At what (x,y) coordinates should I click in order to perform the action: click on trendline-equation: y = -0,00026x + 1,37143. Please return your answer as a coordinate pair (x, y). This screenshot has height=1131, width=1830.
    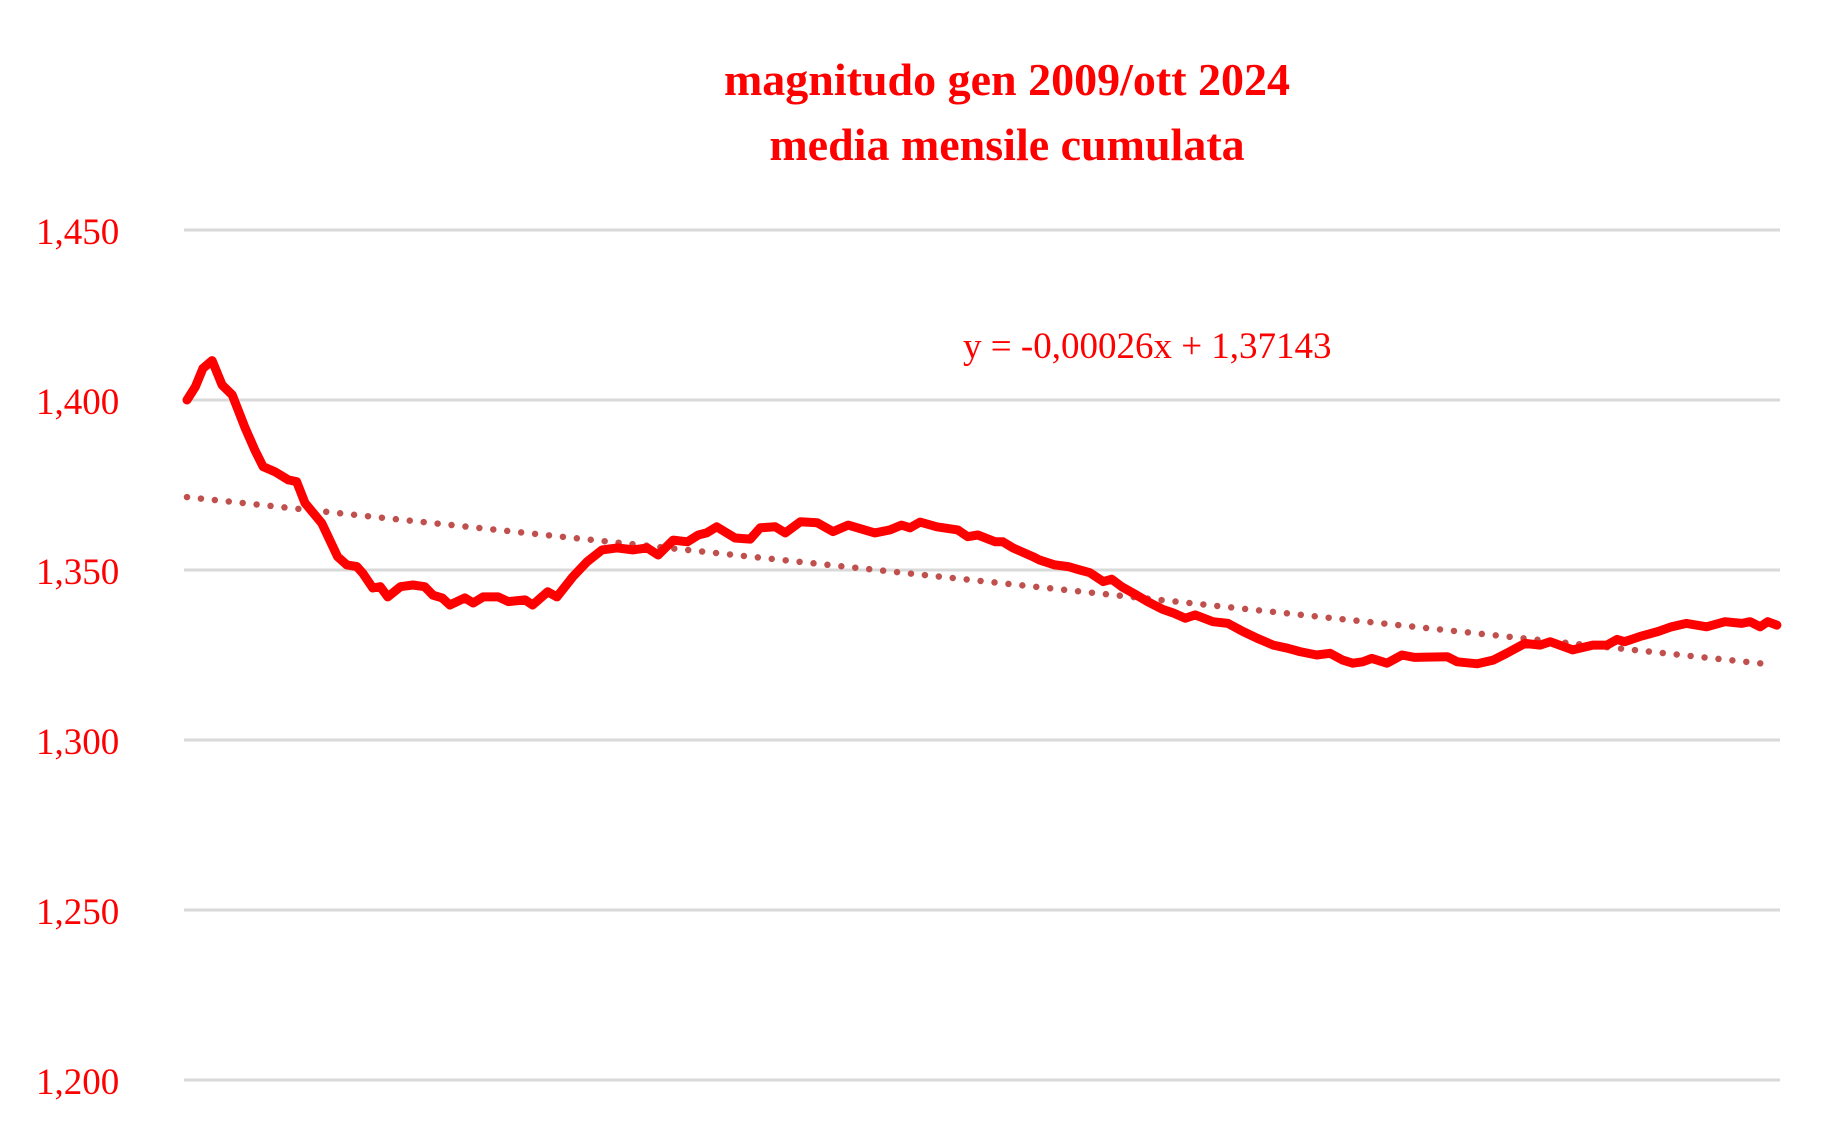
    Looking at the image, I should click on (1147, 346).